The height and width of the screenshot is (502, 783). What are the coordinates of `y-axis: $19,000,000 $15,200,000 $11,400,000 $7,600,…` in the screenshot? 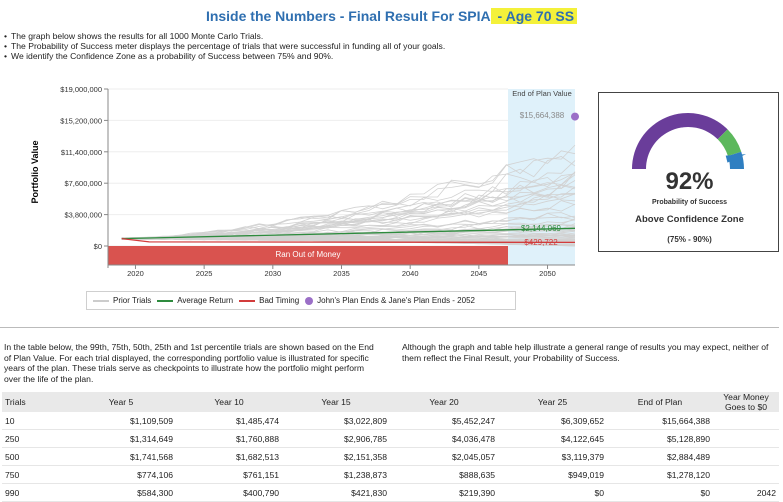 It's located at (84, 176).